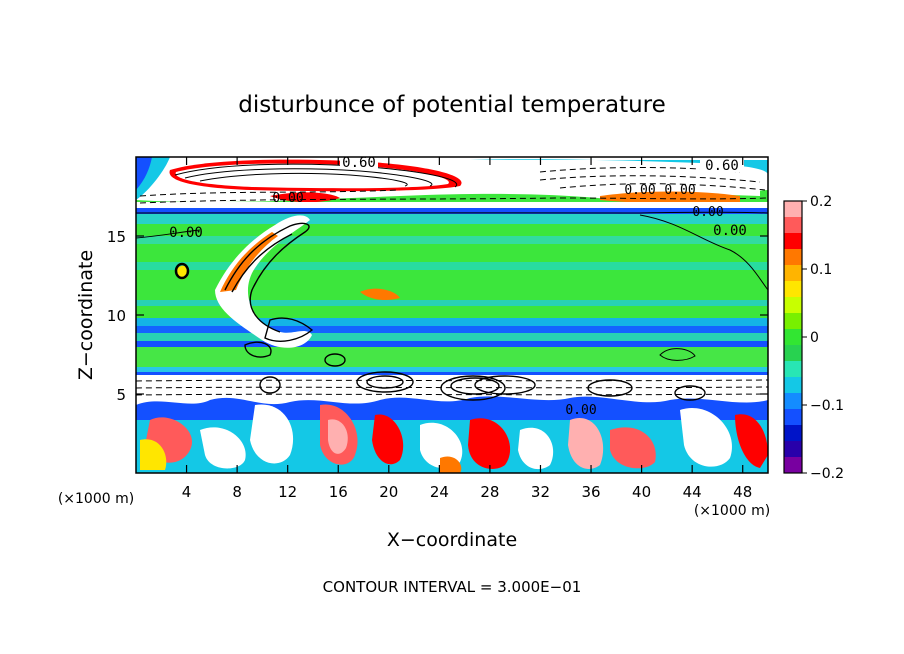  I want to click on x-unit-right: (×1000 m), so click(732, 511).